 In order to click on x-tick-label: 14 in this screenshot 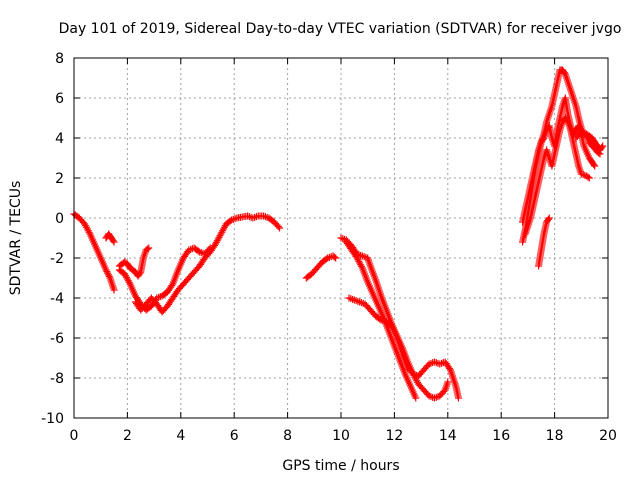, I will do `click(448, 436)`.